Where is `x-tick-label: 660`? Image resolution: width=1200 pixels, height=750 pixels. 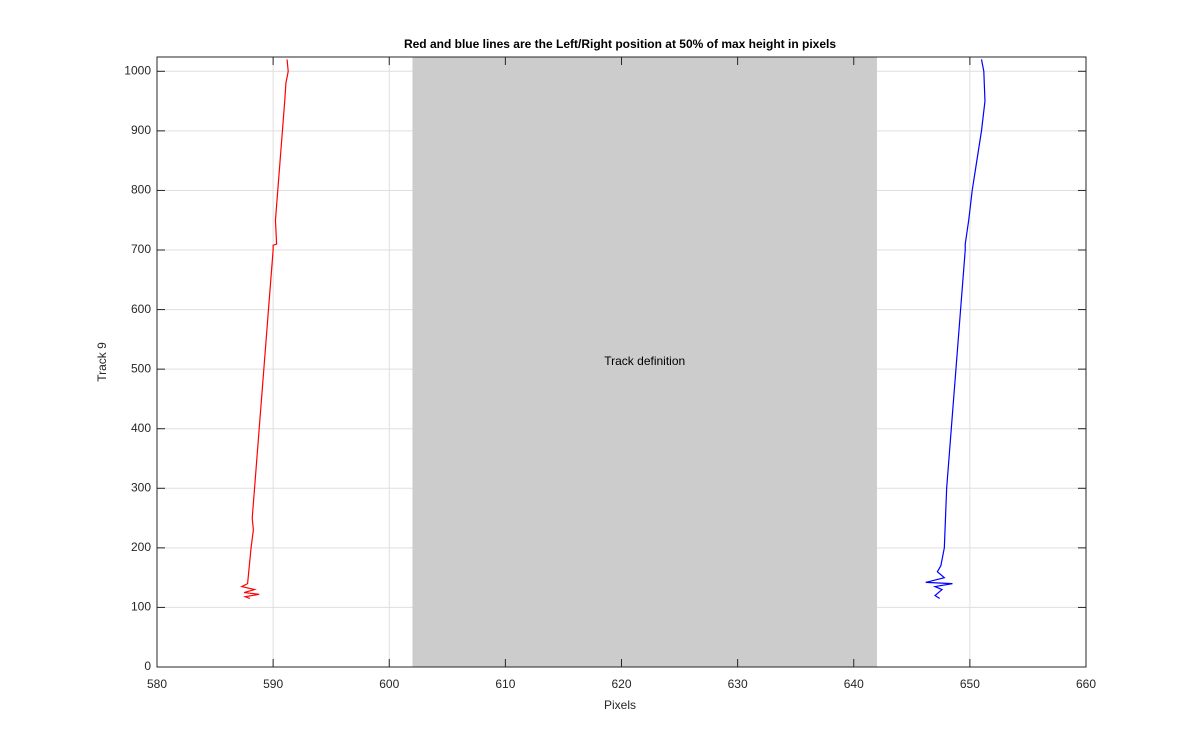
x-tick-label: 660 is located at coordinates (1086, 684).